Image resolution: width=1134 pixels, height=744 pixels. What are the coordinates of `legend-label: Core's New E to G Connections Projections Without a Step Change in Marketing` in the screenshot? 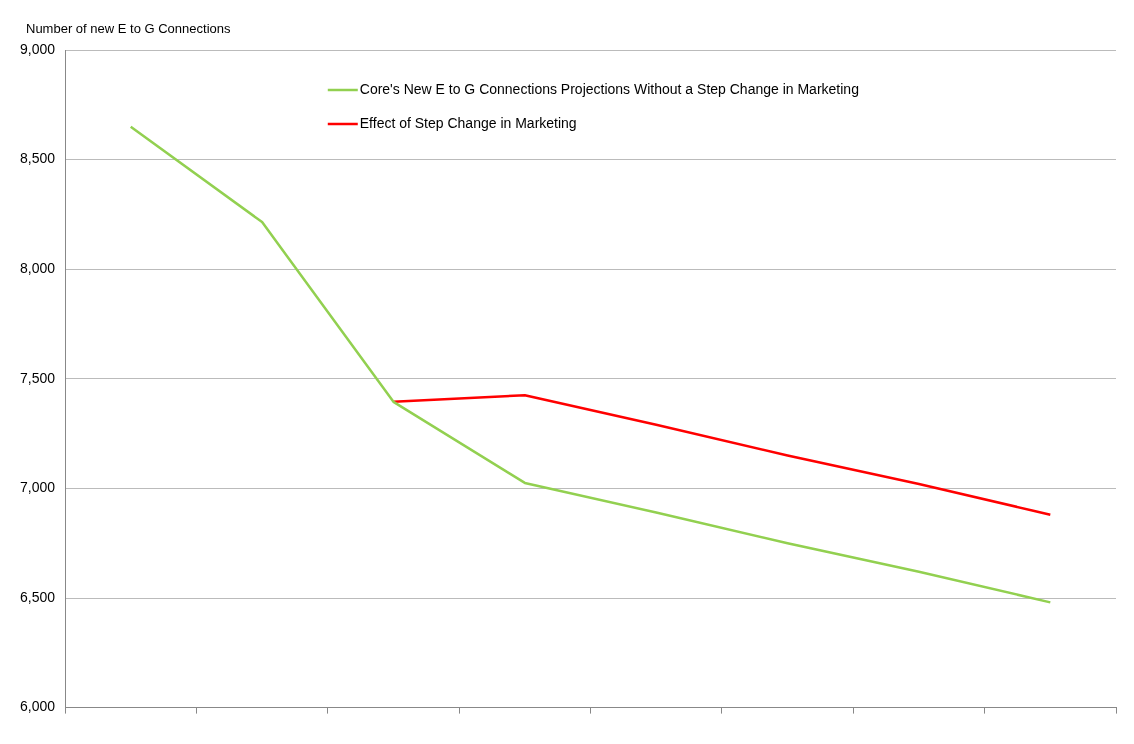 It's located at (609, 88).